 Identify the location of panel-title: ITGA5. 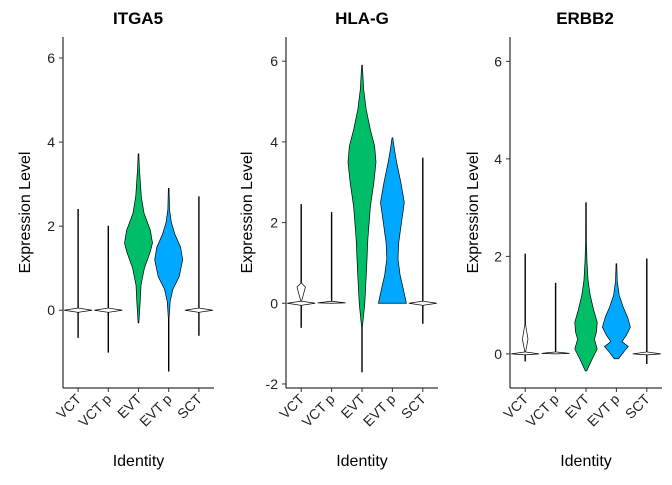
(138, 18).